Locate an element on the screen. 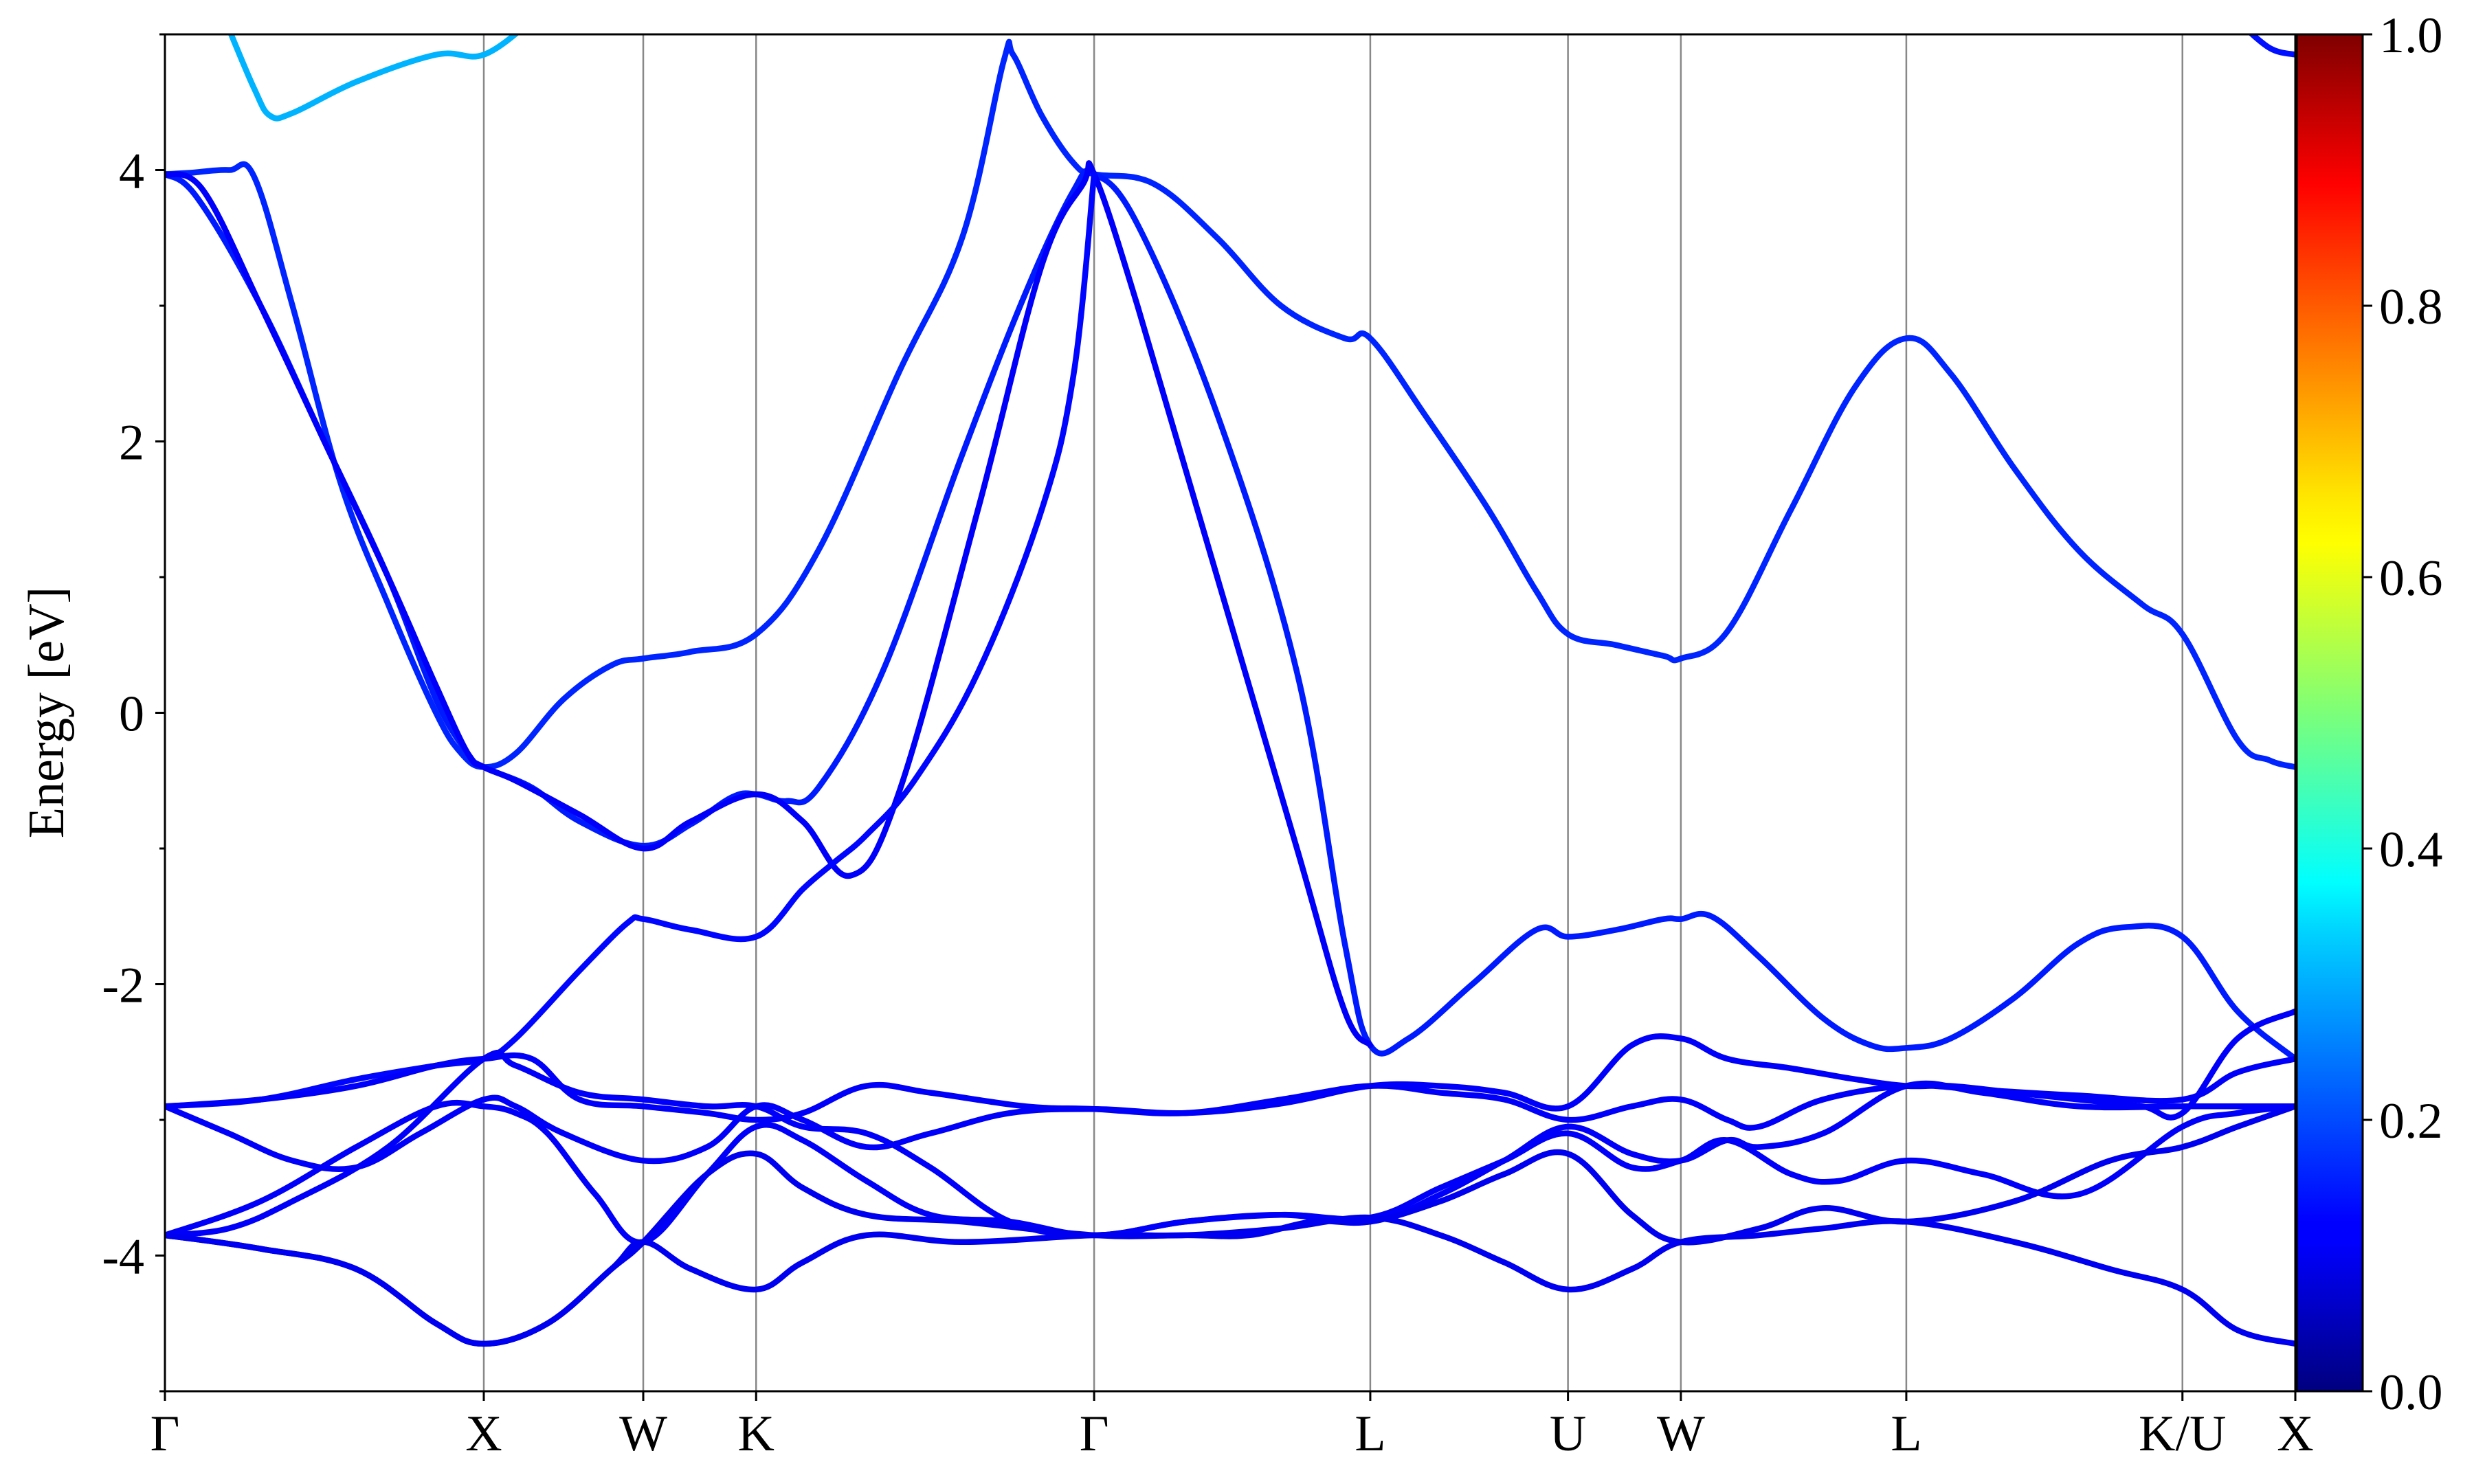 The image size is (2474, 1484). y-tick-label: -4 is located at coordinates (123, 1257).